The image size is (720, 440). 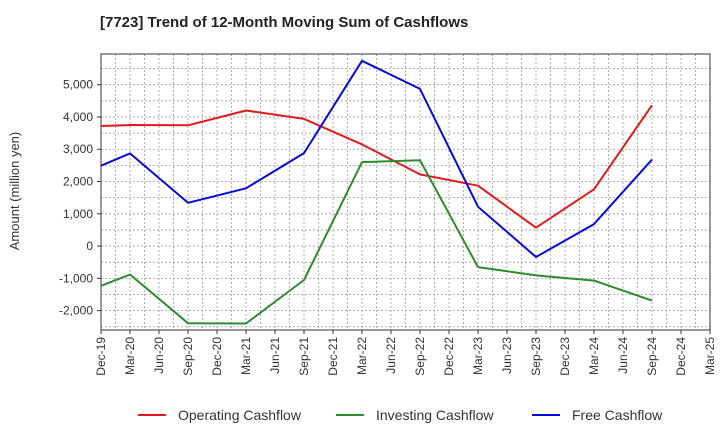 What do you see at coordinates (652, 356) in the screenshot?
I see `x-tick-label: Sep-24` at bounding box center [652, 356].